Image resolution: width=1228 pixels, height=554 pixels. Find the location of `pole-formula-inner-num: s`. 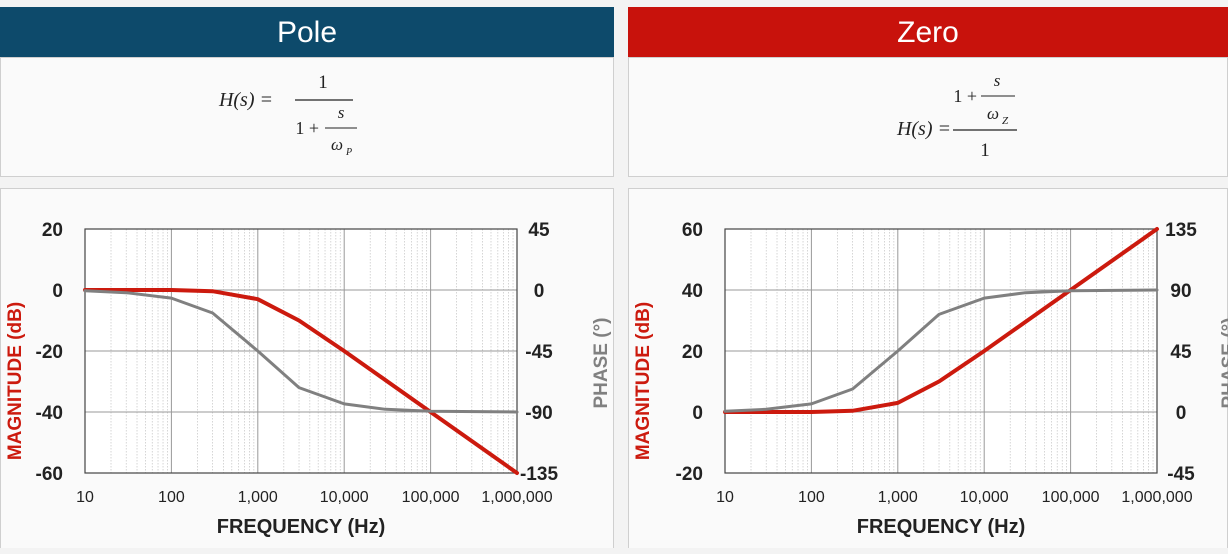

pole-formula-inner-num: s is located at coordinates (341, 112).